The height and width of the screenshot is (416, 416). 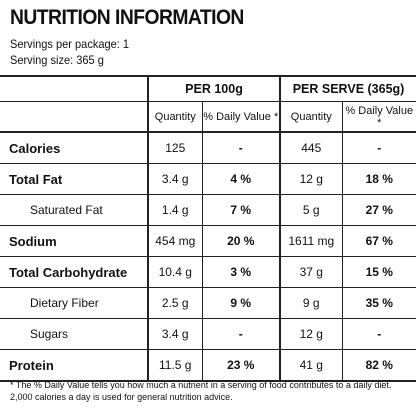 I want to click on cell: 20 %, so click(x=241, y=241).